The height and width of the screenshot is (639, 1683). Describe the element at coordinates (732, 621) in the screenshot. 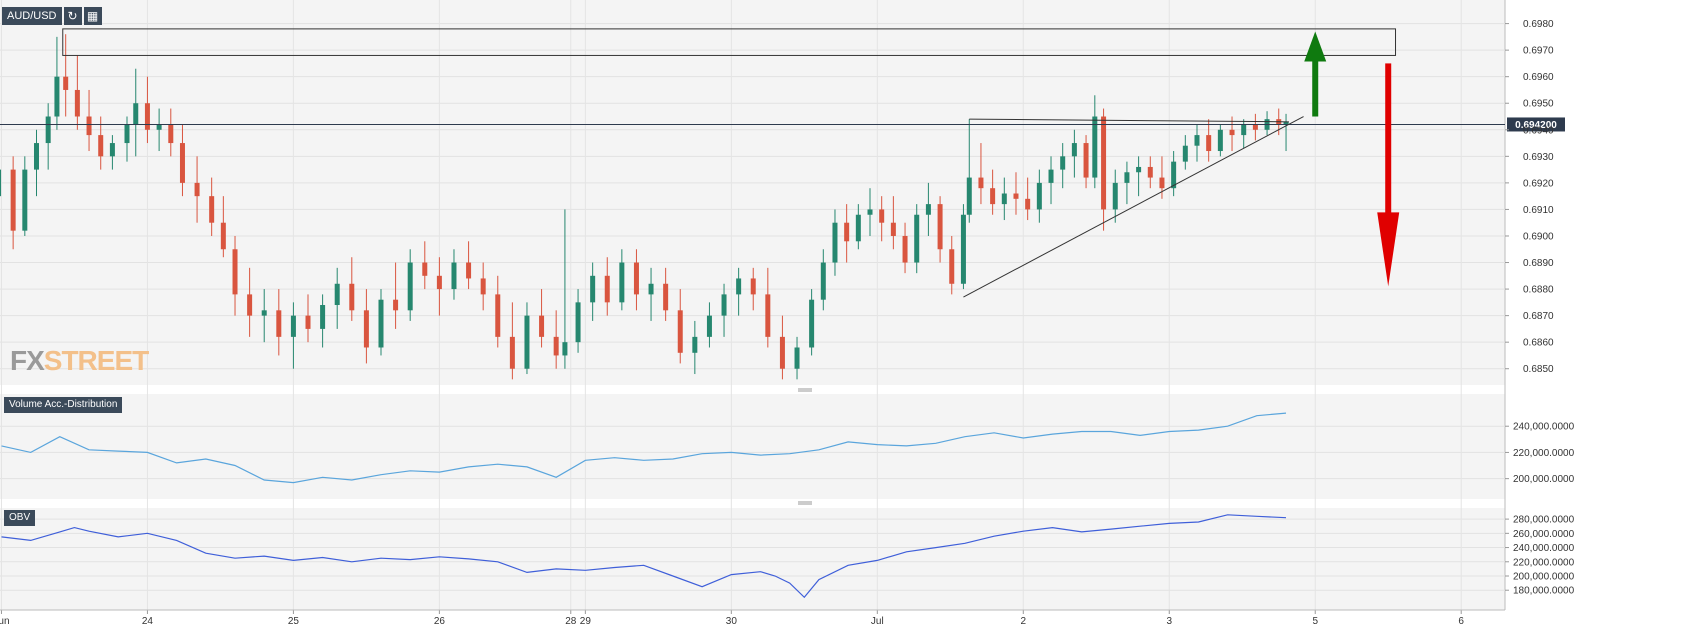

I see `x-tick-label: 30` at that location.